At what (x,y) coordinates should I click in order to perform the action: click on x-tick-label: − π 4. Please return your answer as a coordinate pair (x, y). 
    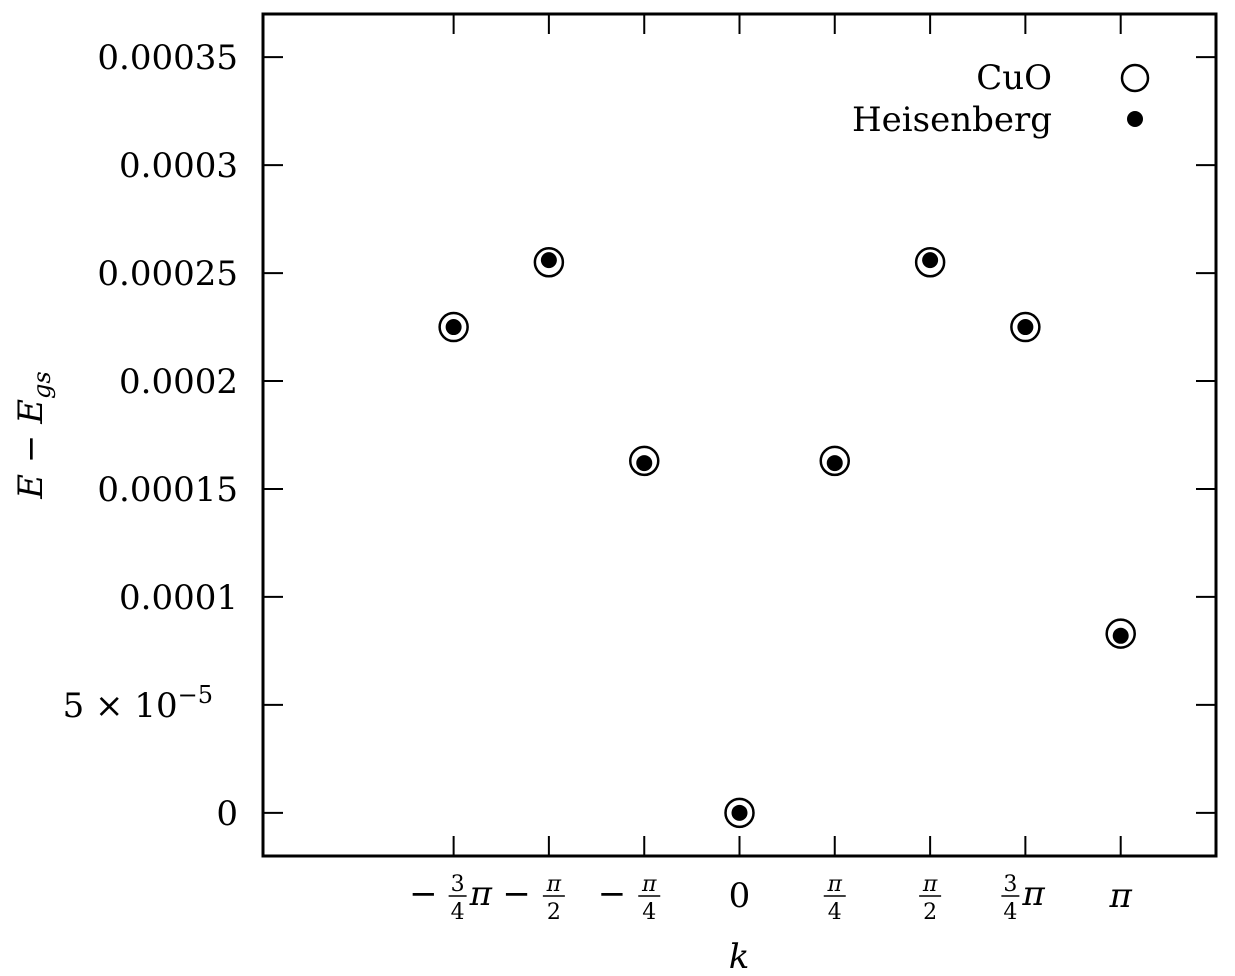
    Looking at the image, I should click on (629, 898).